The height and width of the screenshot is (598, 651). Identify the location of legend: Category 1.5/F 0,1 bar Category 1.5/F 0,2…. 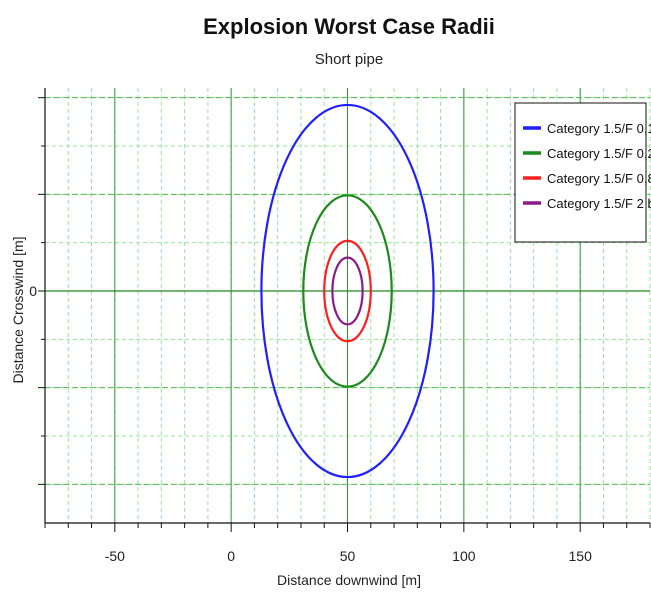
(582, 172).